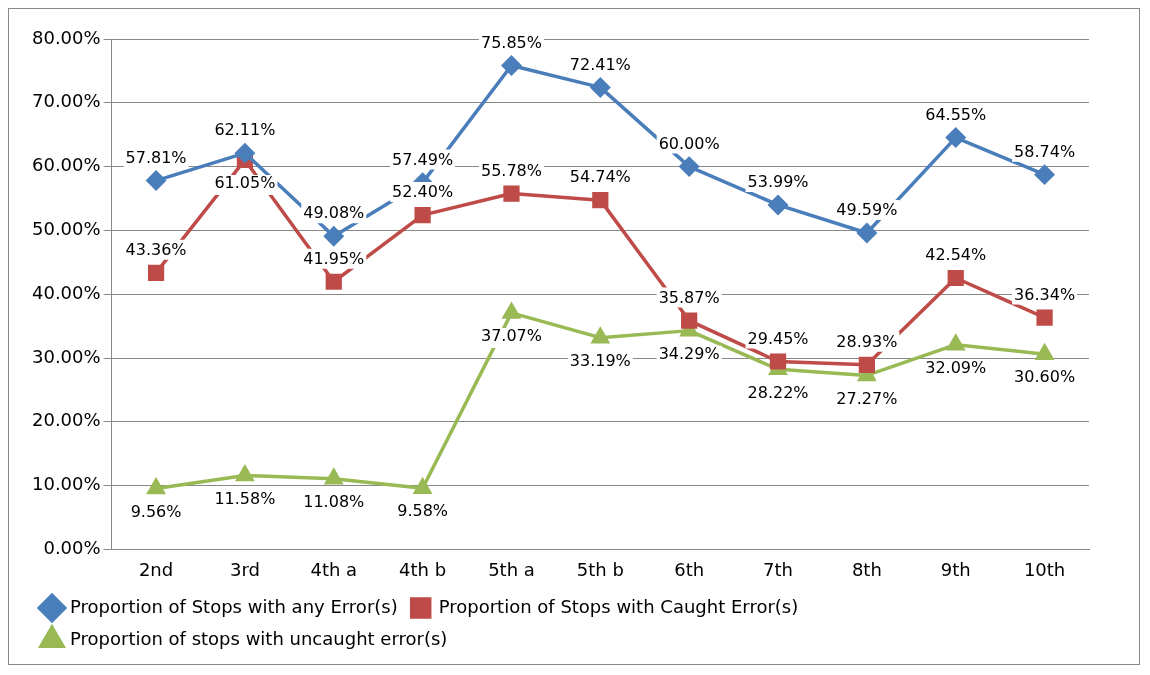 This screenshot has width=1150, height=675. I want to click on data-label: 52.40%, so click(423, 192).